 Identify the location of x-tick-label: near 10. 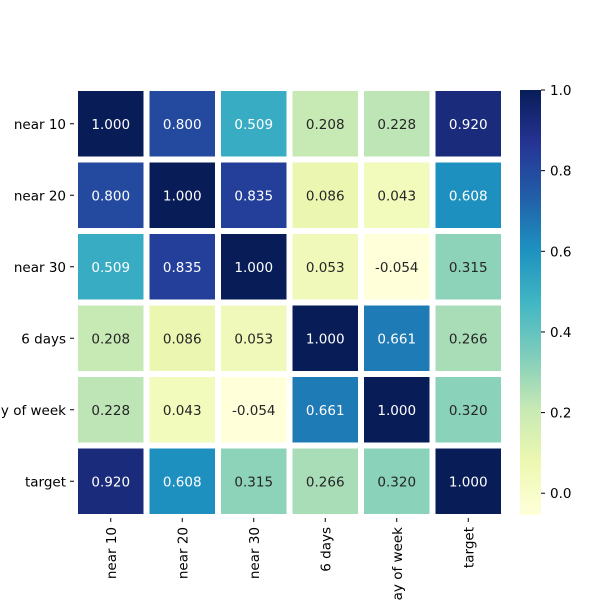
(112, 553).